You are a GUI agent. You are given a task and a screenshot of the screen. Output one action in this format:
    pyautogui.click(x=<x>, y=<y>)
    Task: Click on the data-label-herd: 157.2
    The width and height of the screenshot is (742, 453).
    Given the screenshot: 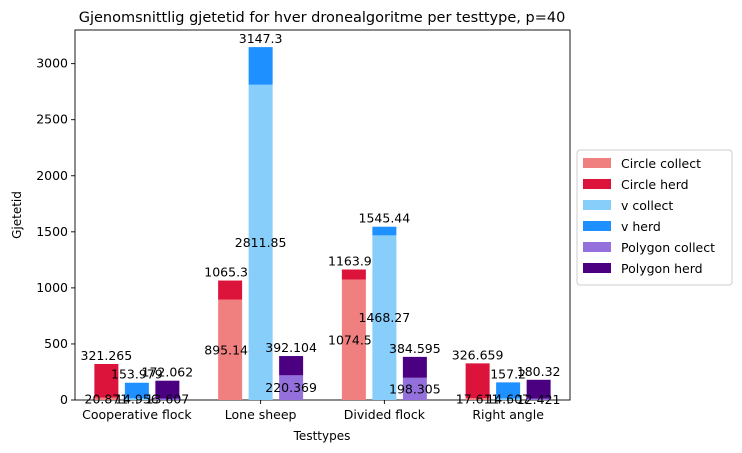 What is the action you would take?
    pyautogui.click(x=508, y=373)
    